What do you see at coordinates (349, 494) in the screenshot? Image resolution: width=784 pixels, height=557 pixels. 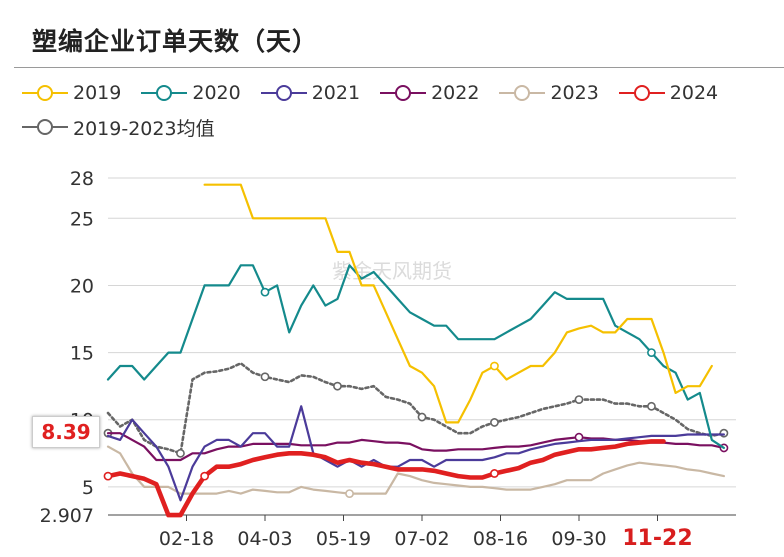 I see `data-point-2023` at bounding box center [349, 494].